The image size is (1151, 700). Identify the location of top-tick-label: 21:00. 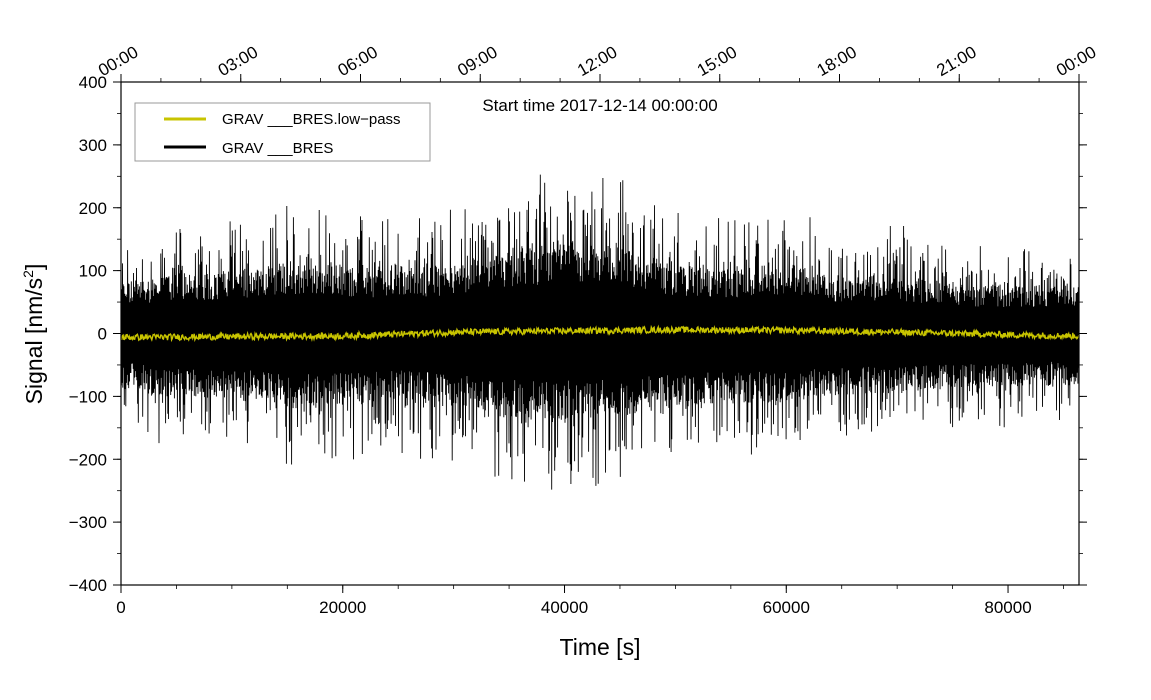
(956, 61).